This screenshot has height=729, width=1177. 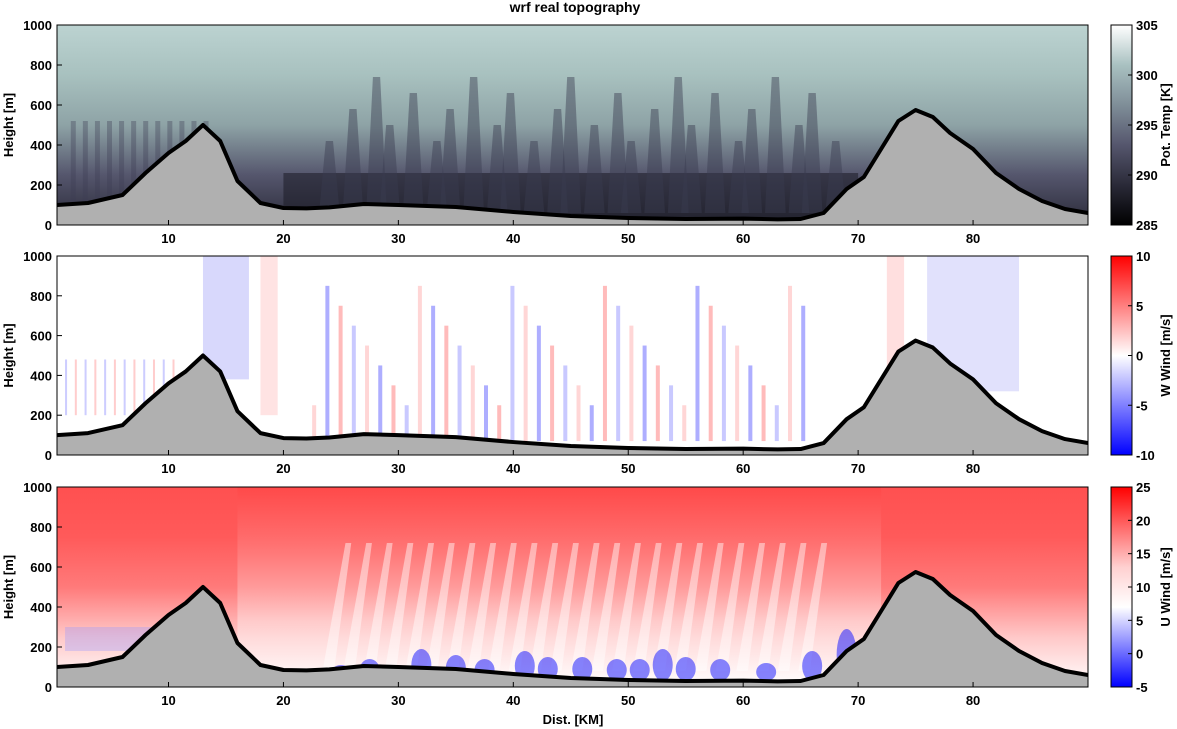 What do you see at coordinates (269, 336) in the screenshot?
I see `updraft-region` at bounding box center [269, 336].